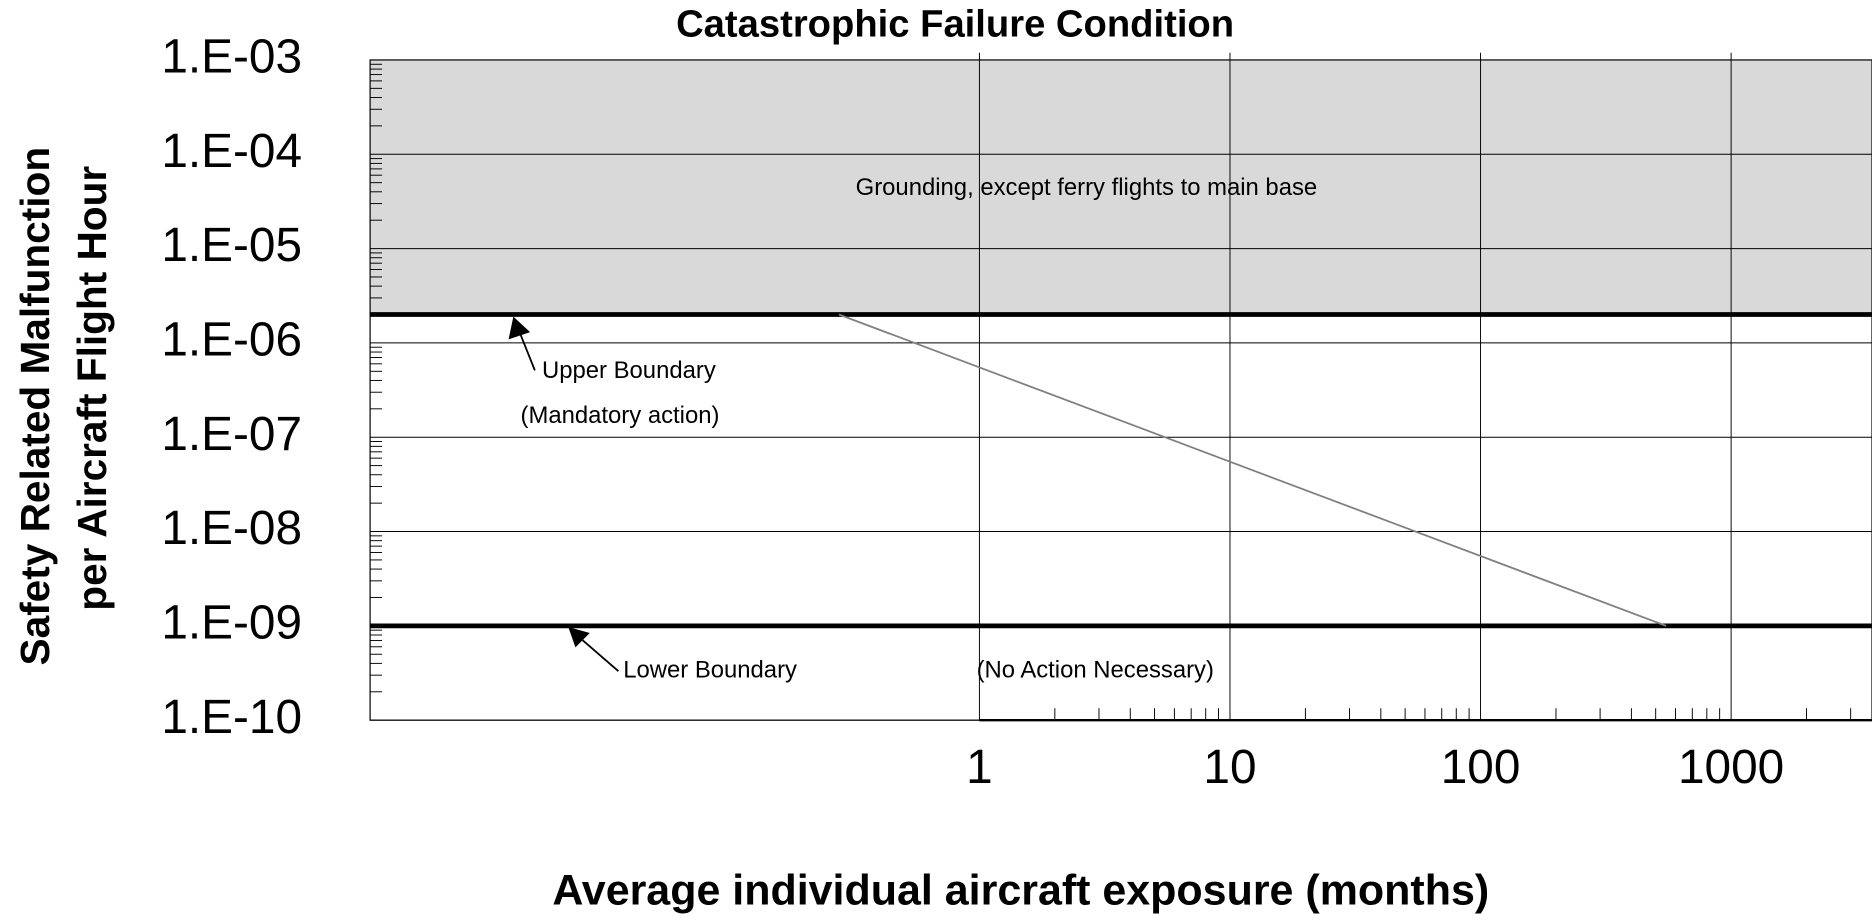 This screenshot has width=1872, height=921. What do you see at coordinates (35, 406) in the screenshot?
I see `y-axis-title: Safety Related Malfunction` at bounding box center [35, 406].